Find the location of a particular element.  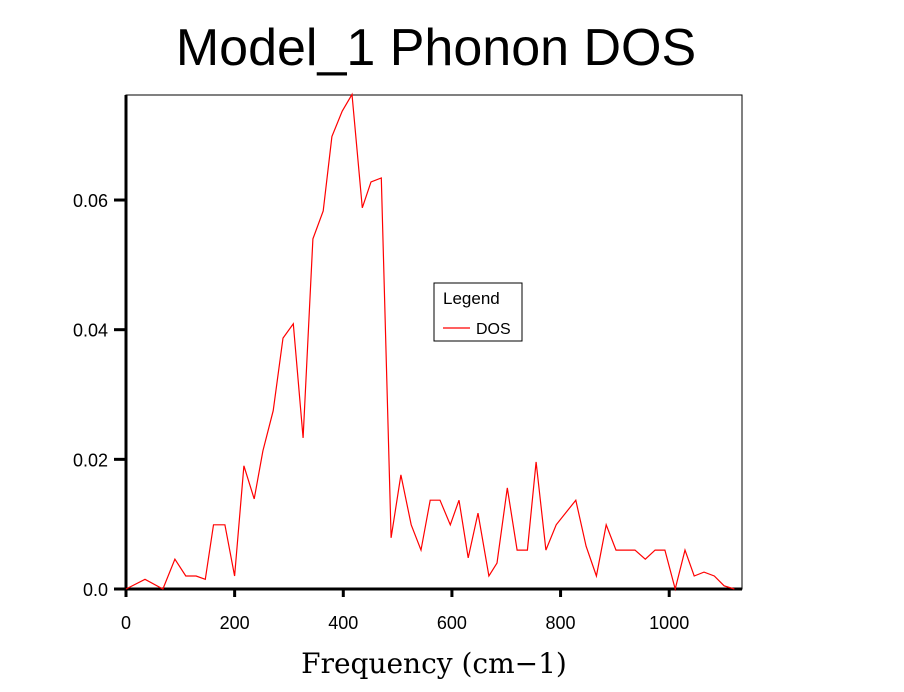

y-tick-label: 0.04 is located at coordinates (90, 331).